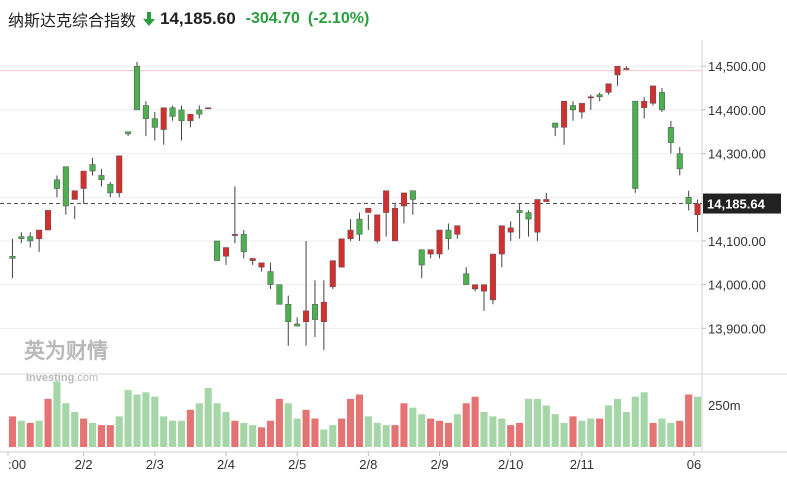 This screenshot has height=477, width=787. What do you see at coordinates (737, 328) in the screenshot?
I see `y-tick-label: 13,900.00` at bounding box center [737, 328].